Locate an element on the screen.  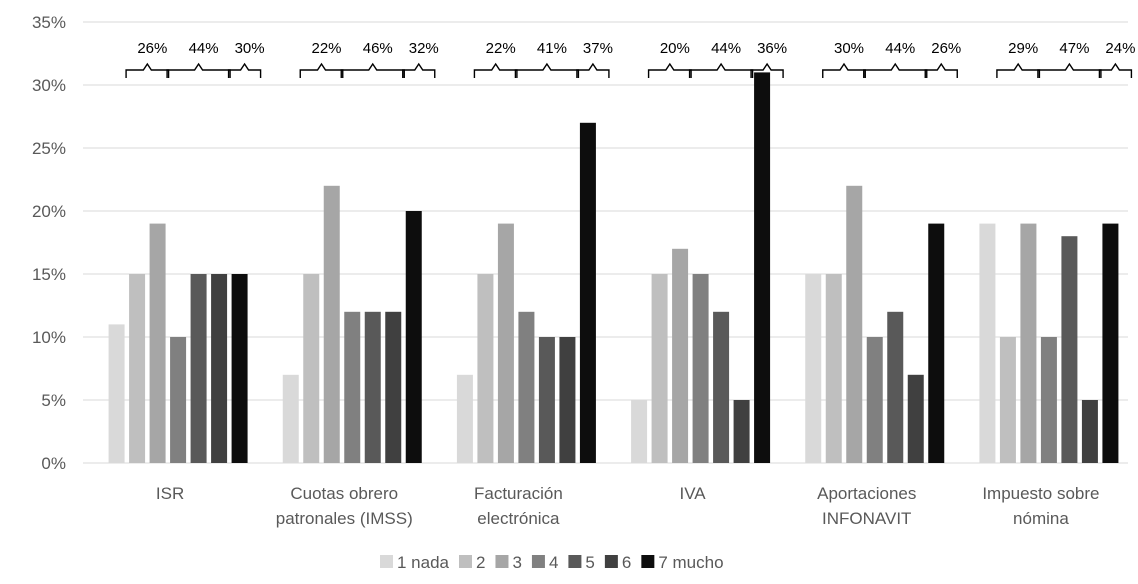
y-tick-label: 5% is located at coordinates (53, 400).